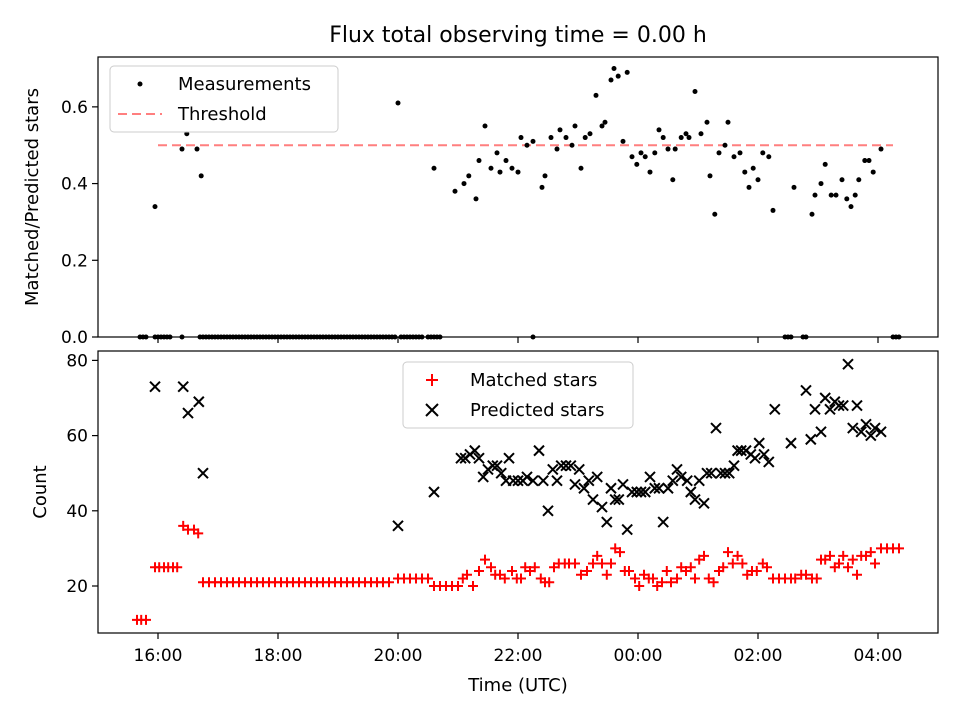 Image resolution: width=960 pixels, height=720 pixels. What do you see at coordinates (222, 114) in the screenshot?
I see `legend-threshold-label: Threshold` at bounding box center [222, 114].